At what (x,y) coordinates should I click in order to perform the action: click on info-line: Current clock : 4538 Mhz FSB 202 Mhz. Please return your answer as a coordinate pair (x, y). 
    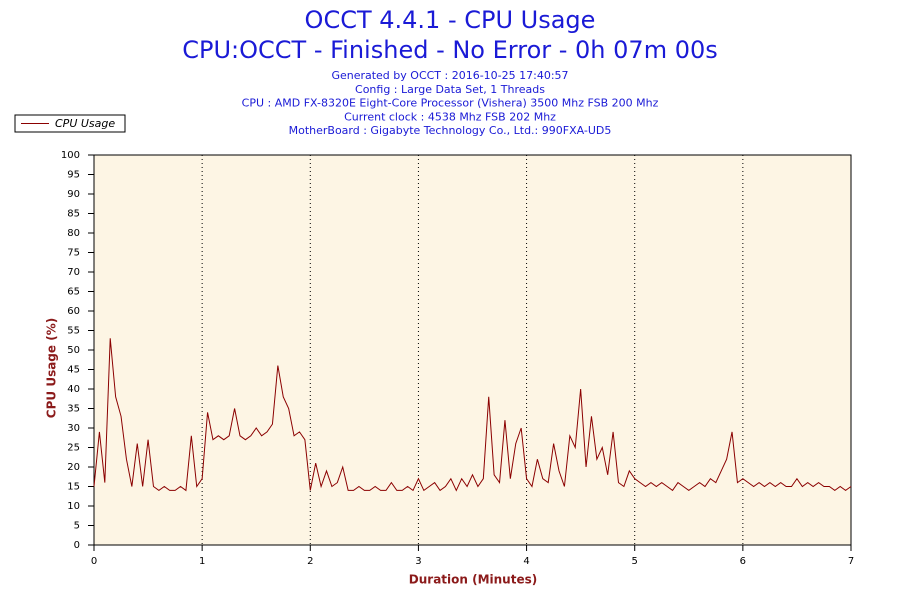
    Looking at the image, I should click on (450, 116).